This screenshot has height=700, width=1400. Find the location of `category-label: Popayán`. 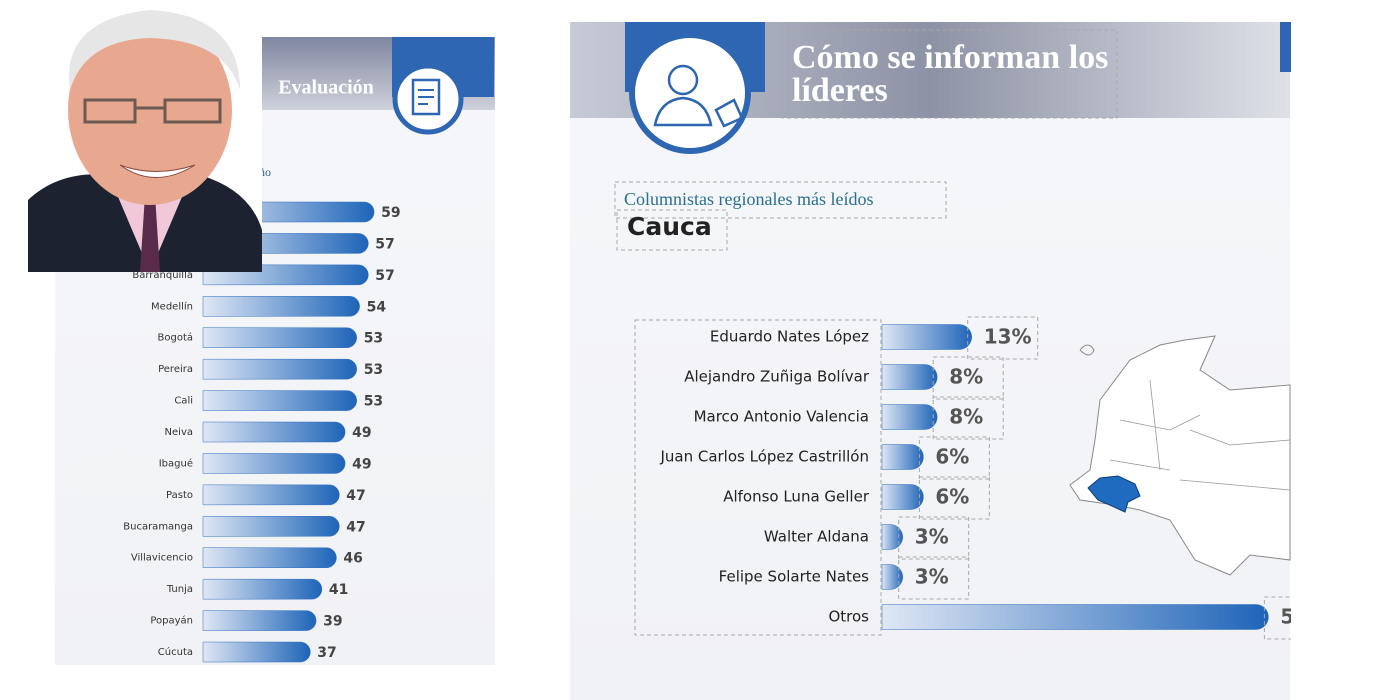

category-label: Popayán is located at coordinates (171, 621).